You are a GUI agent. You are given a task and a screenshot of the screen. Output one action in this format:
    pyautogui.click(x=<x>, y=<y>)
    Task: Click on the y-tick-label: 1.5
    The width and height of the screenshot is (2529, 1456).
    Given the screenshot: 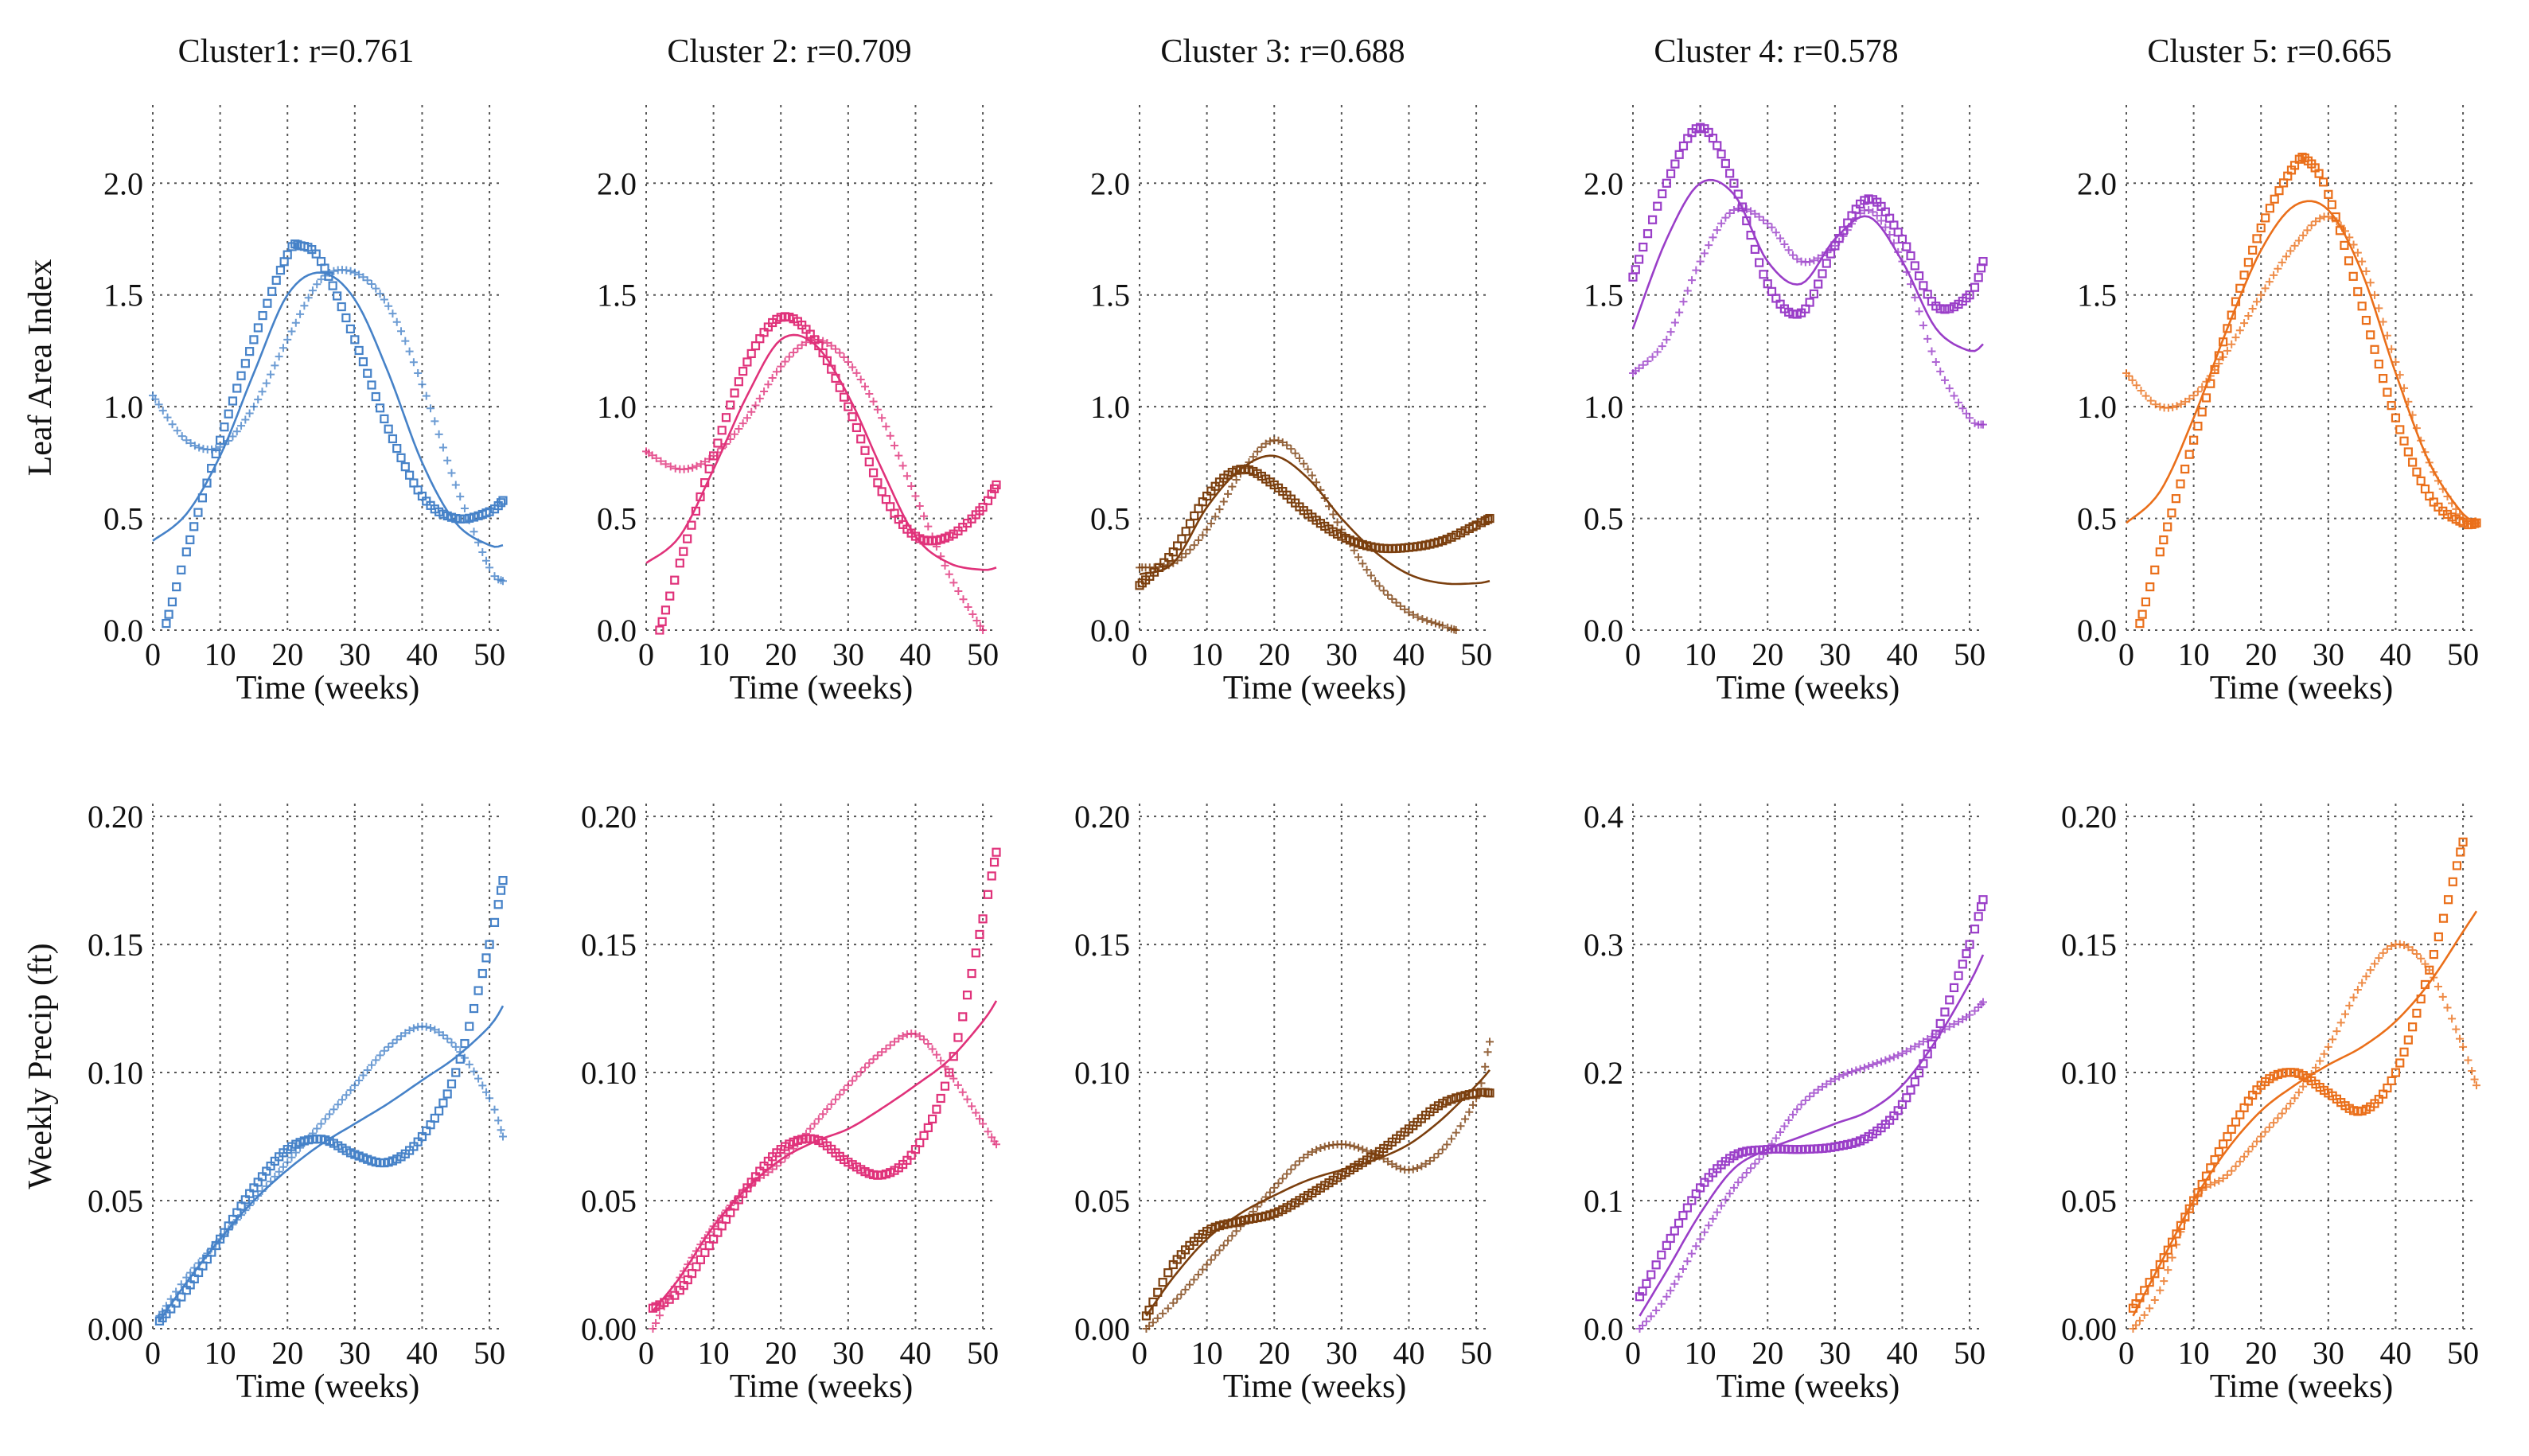 What is the action you would take?
    pyautogui.click(x=123, y=295)
    